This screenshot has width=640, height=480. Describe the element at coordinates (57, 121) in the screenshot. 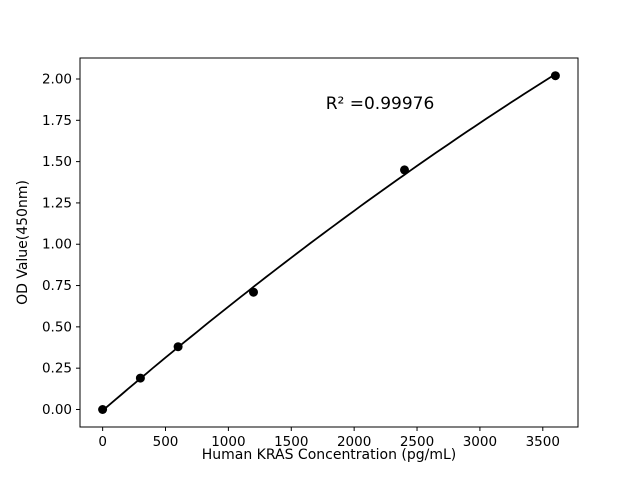

I see `y-tick-label: 1.75` at that location.